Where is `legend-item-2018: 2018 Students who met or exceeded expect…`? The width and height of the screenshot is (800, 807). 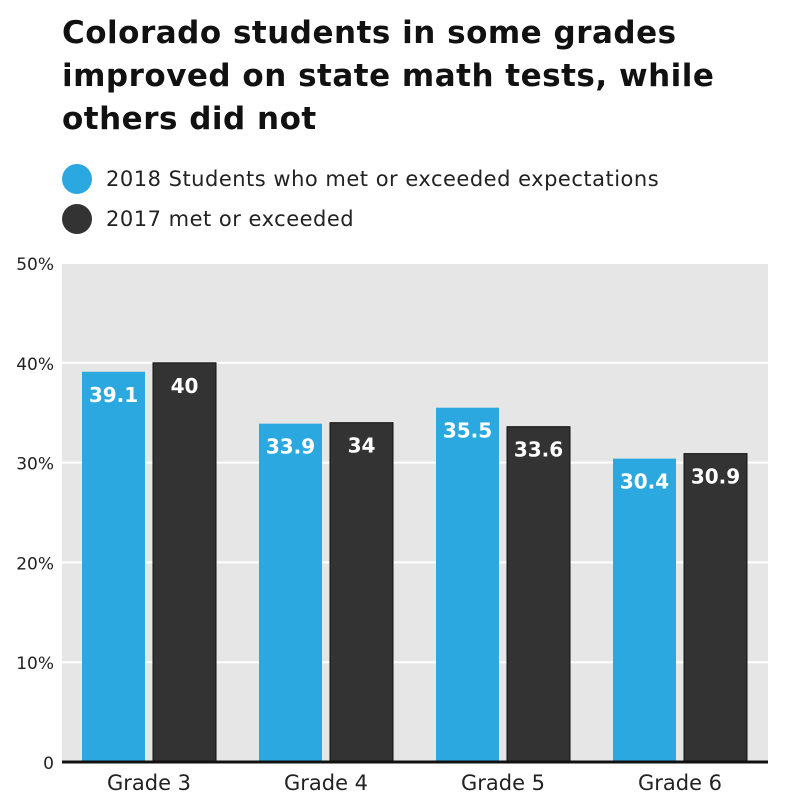
legend-item-2018: 2018 Students who met or exceeded expect… is located at coordinates (360, 179).